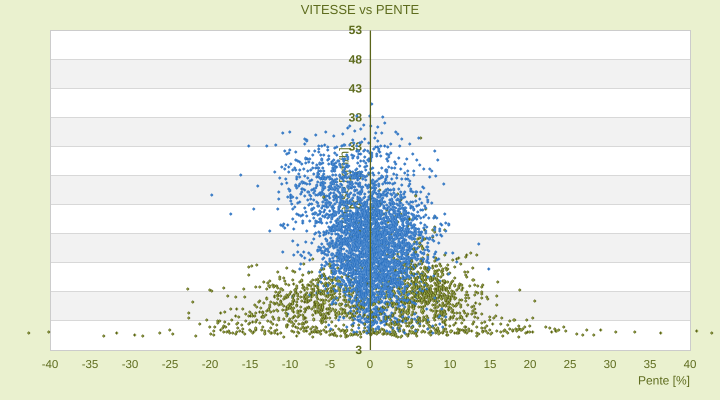  Describe the element at coordinates (210, 365) in the screenshot. I see `svg-text: -20` at that location.